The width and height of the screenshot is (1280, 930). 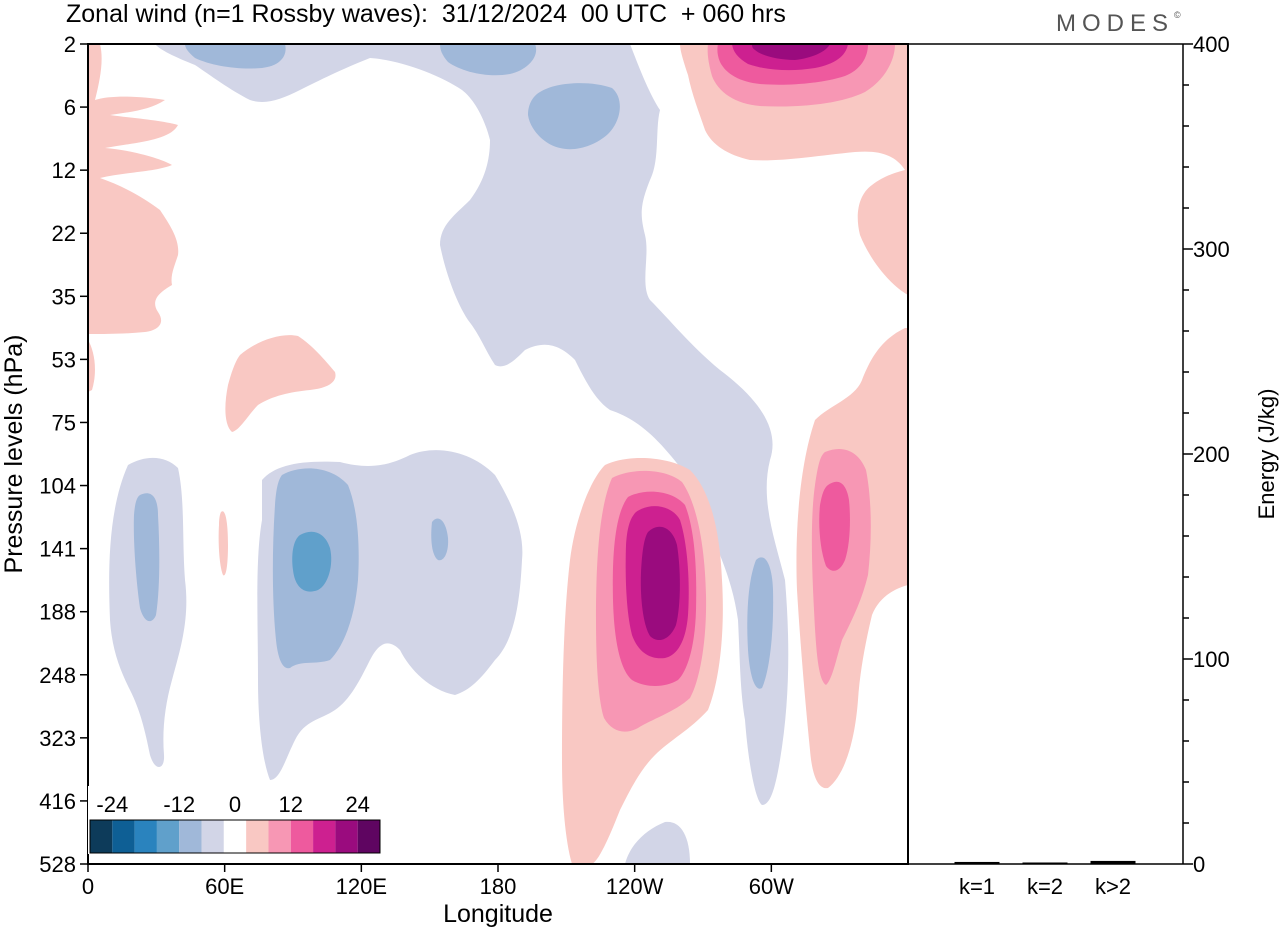 I want to click on brand-logo: MODES©, so click(x=1118, y=24).